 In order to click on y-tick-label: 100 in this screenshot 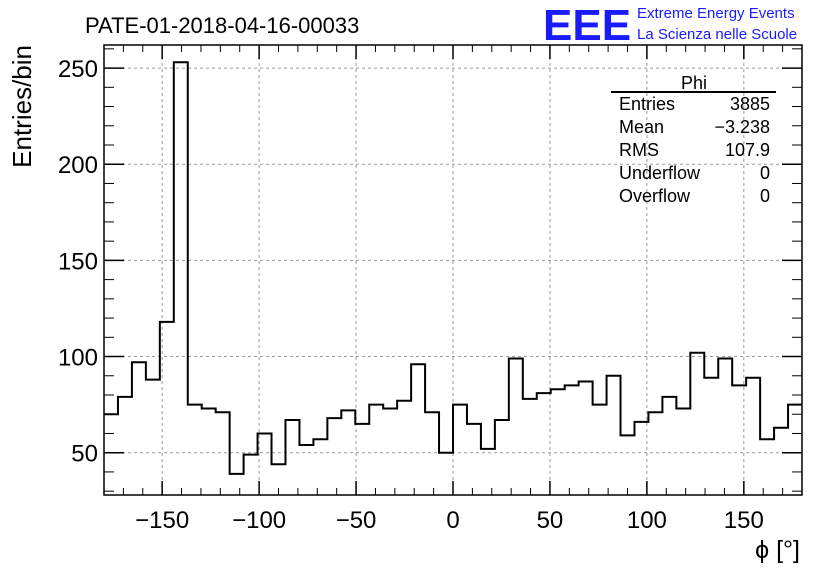, I will do `click(78, 358)`.